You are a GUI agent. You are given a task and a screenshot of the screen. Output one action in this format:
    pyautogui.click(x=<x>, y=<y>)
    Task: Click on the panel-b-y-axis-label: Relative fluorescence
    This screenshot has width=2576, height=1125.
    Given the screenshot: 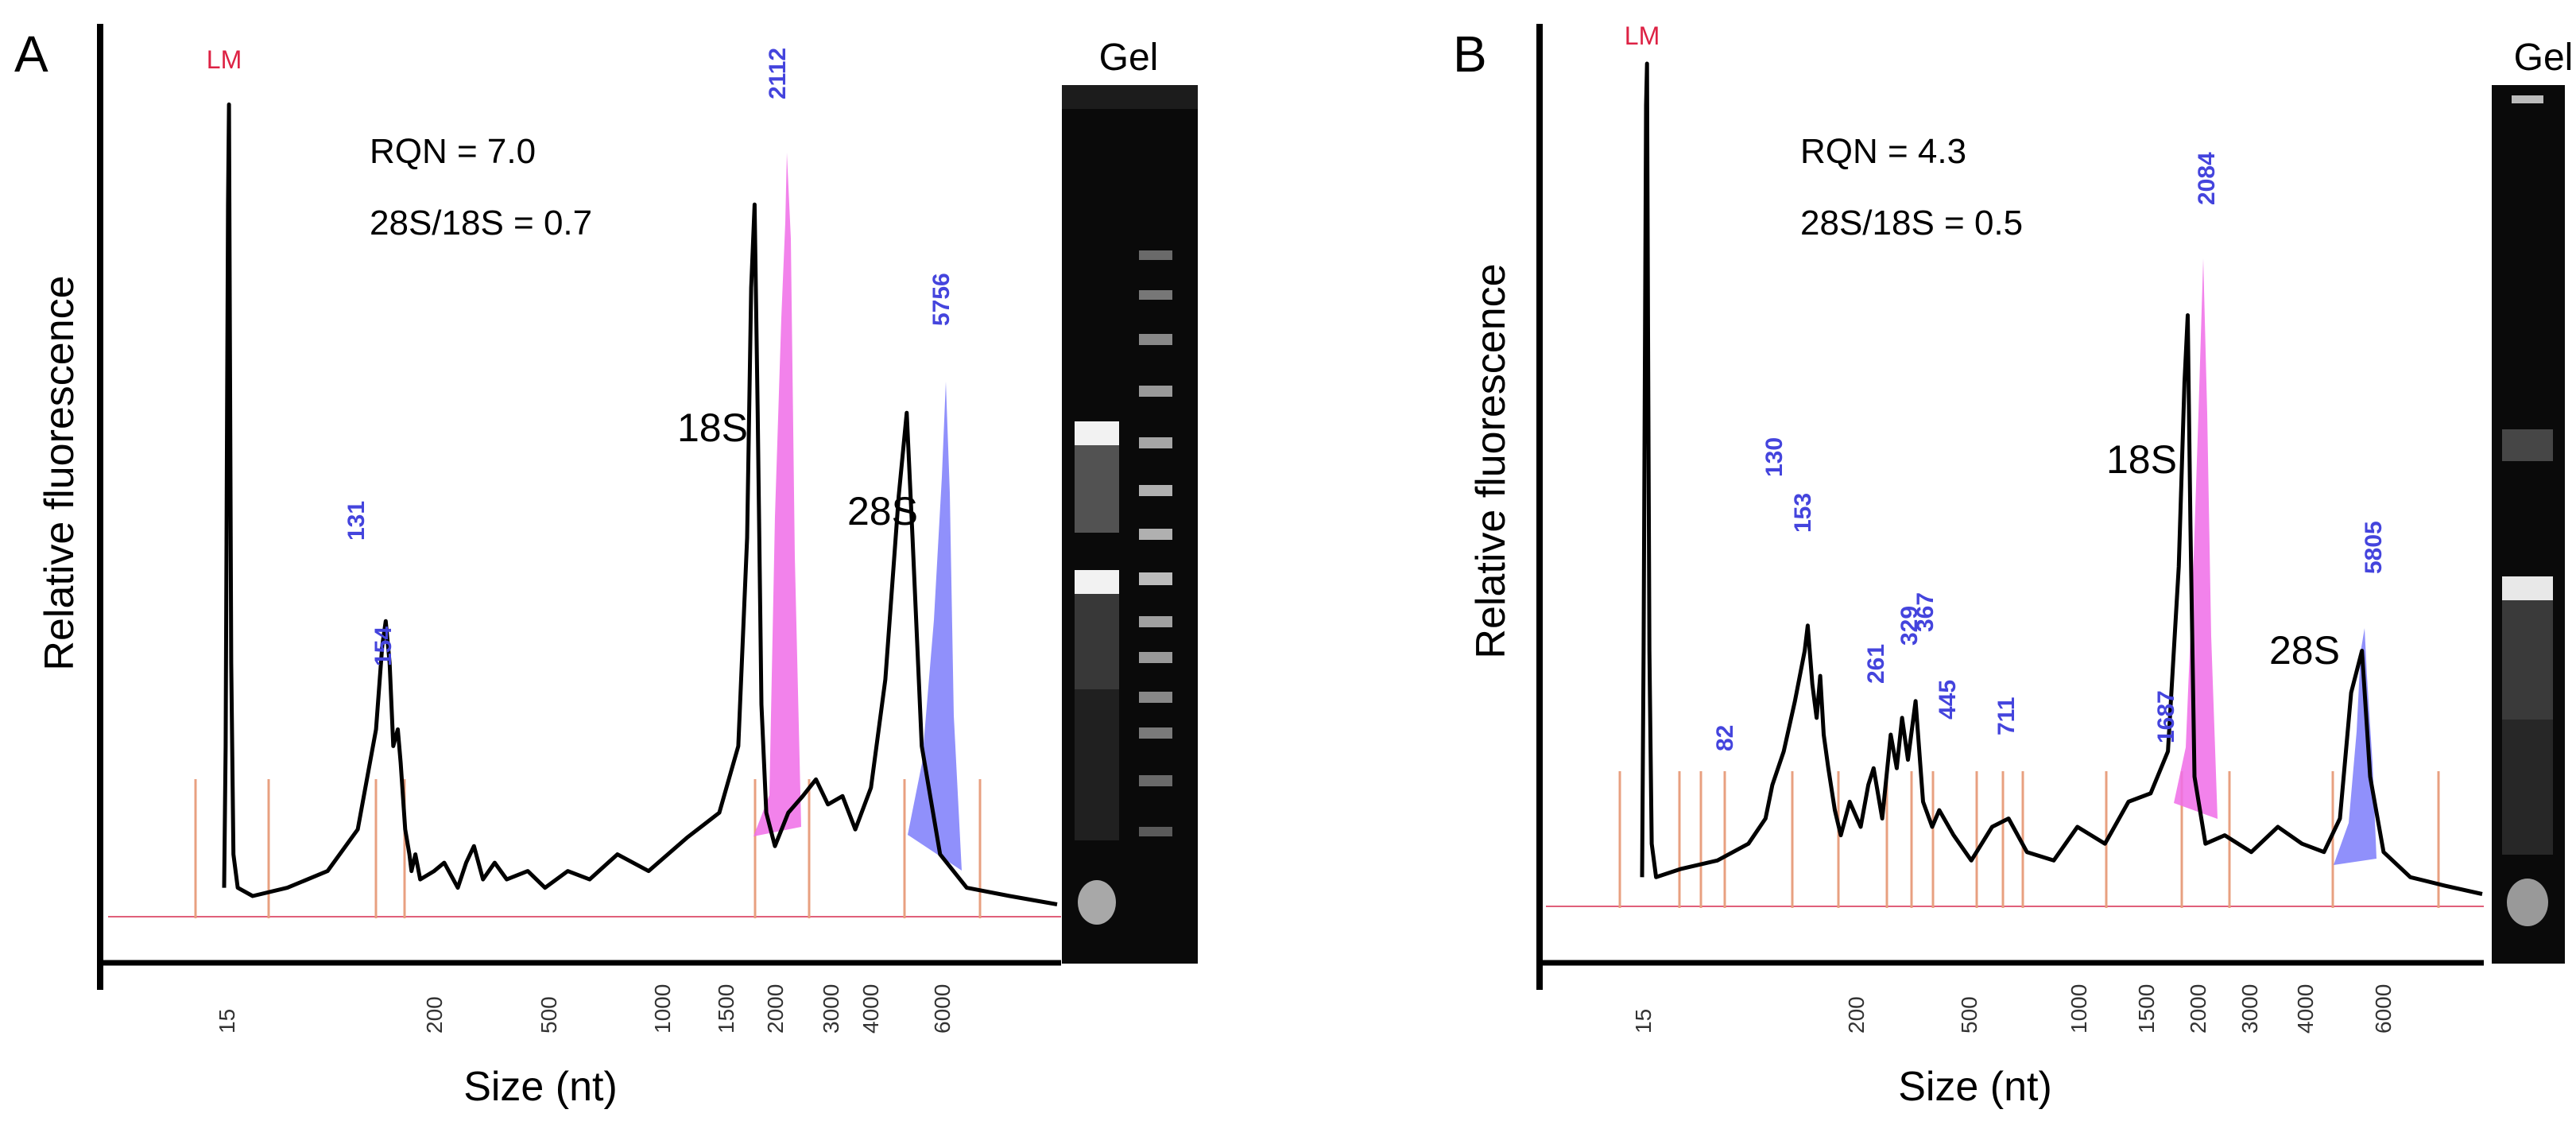 What is the action you would take?
    pyautogui.click(x=1491, y=460)
    